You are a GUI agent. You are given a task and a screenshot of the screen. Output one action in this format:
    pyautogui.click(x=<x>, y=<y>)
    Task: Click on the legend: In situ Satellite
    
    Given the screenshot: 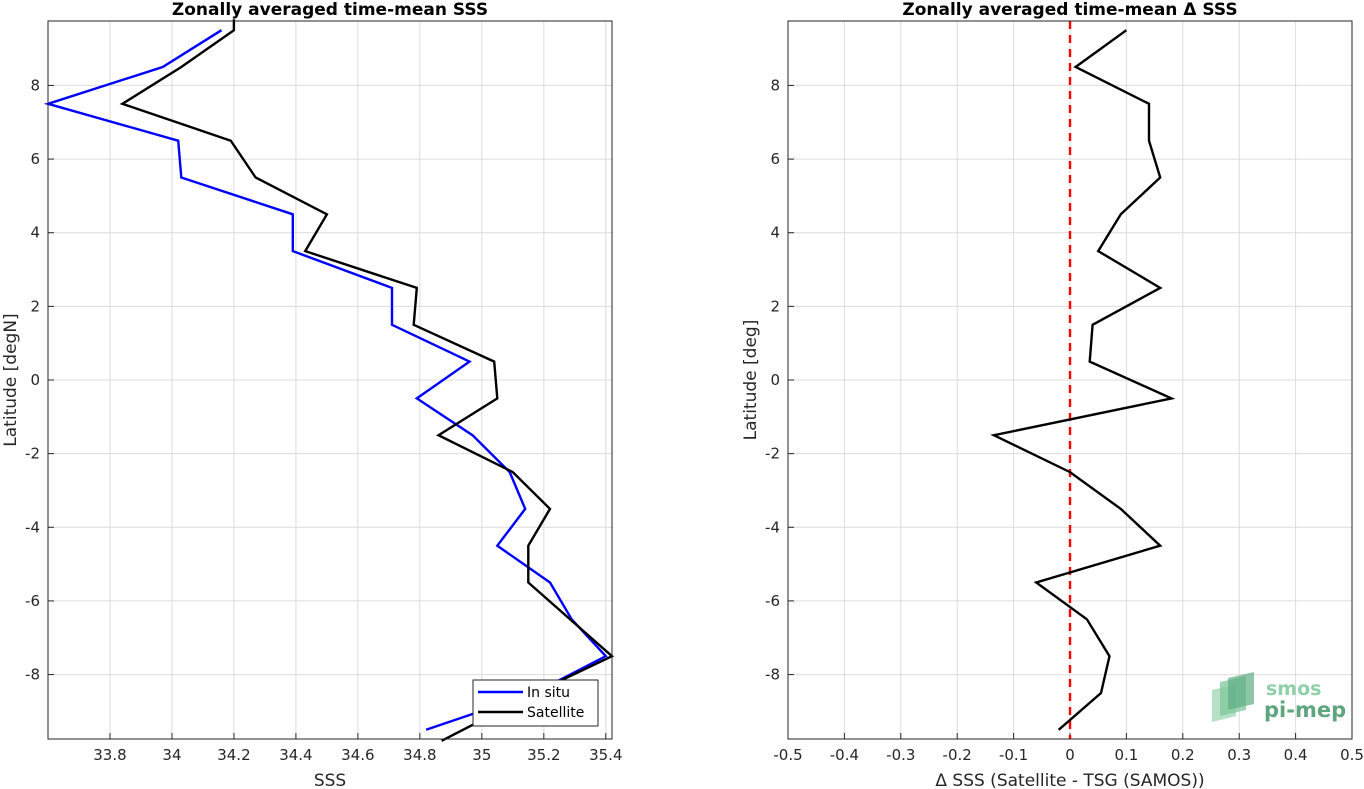 What is the action you would take?
    pyautogui.click(x=535, y=703)
    